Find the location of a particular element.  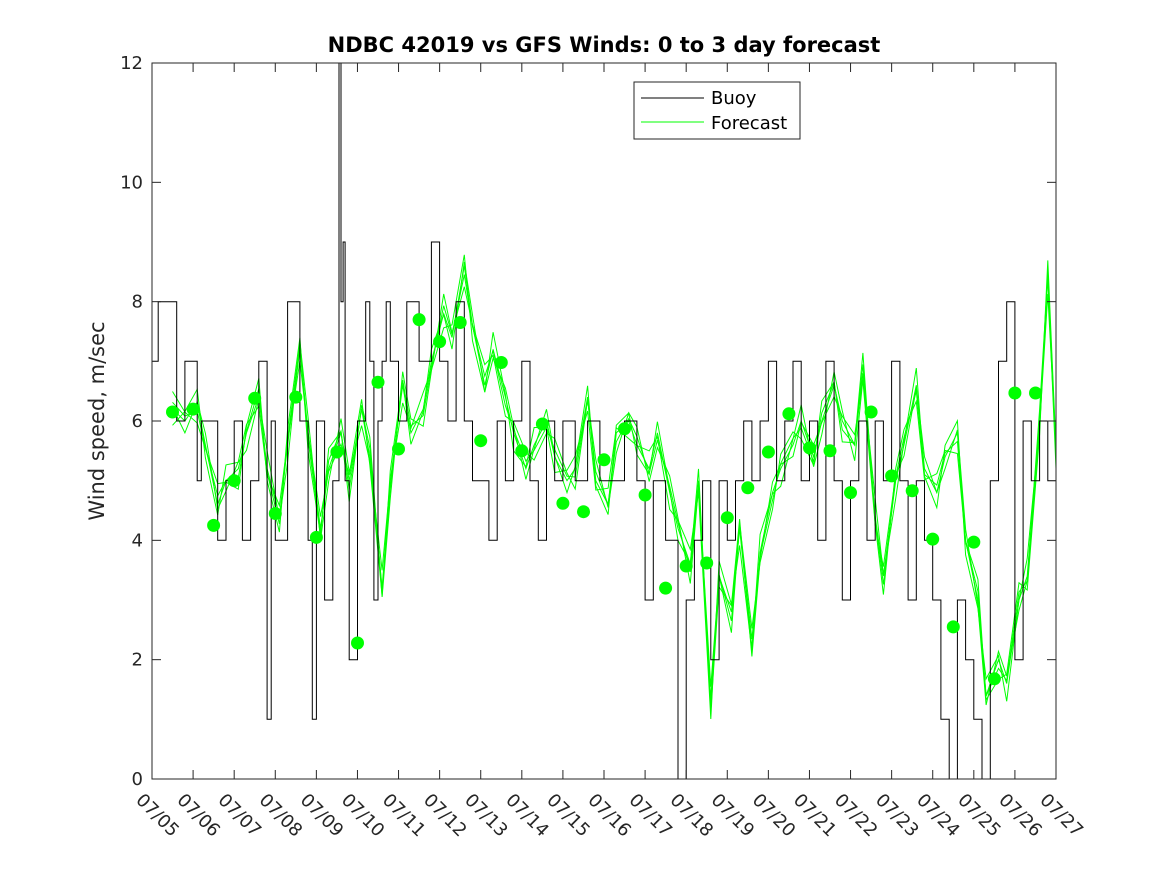

y-tick-label: 12 is located at coordinates (131, 63).